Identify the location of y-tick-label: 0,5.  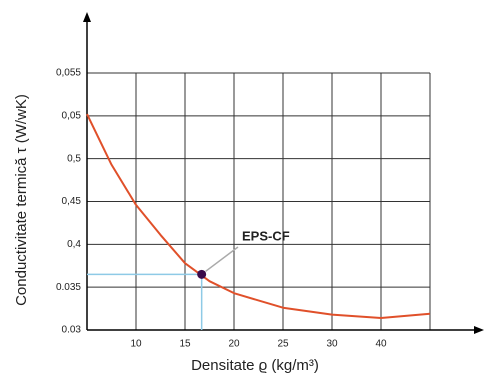
(74, 158).